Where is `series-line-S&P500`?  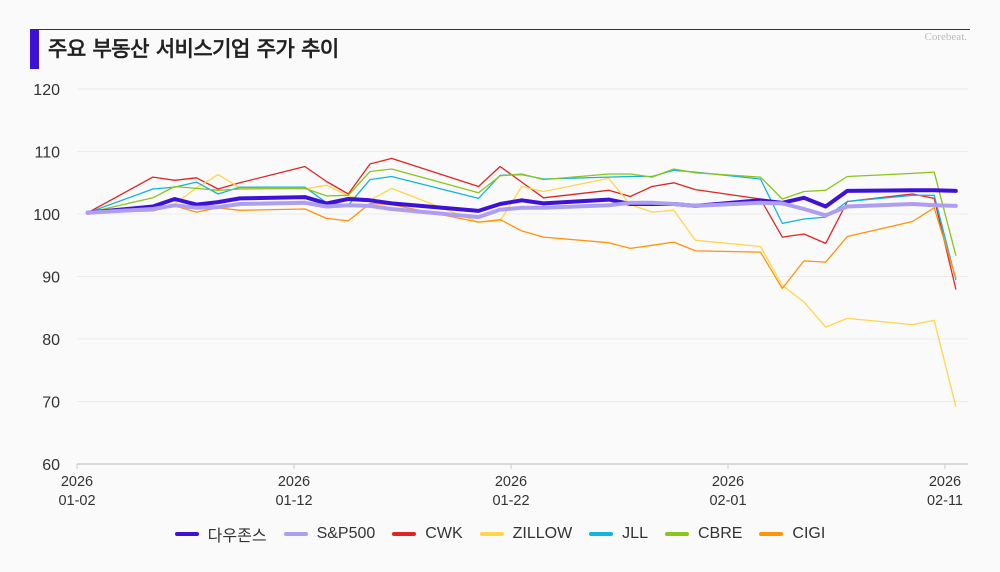 series-line-S&P500 is located at coordinates (521, 210).